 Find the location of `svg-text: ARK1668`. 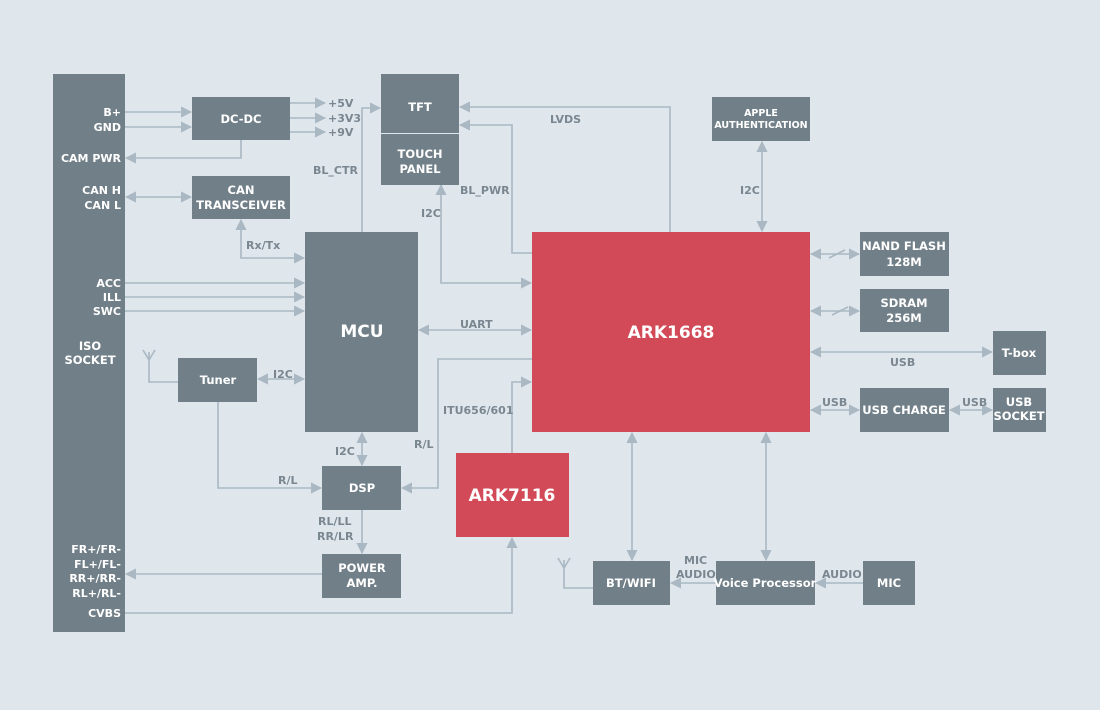

svg-text: ARK1668 is located at coordinates (671, 333).